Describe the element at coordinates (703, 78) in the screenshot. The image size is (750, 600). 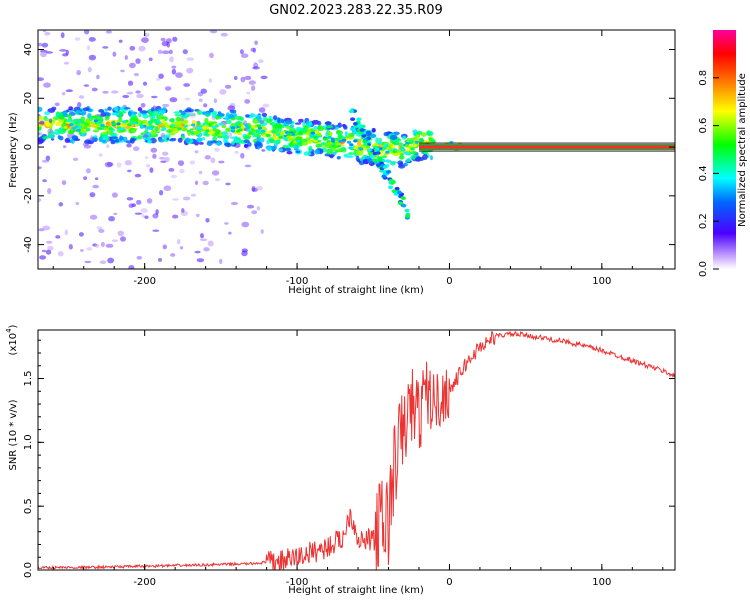
I see `colorbar-tick-label: 0.8` at that location.